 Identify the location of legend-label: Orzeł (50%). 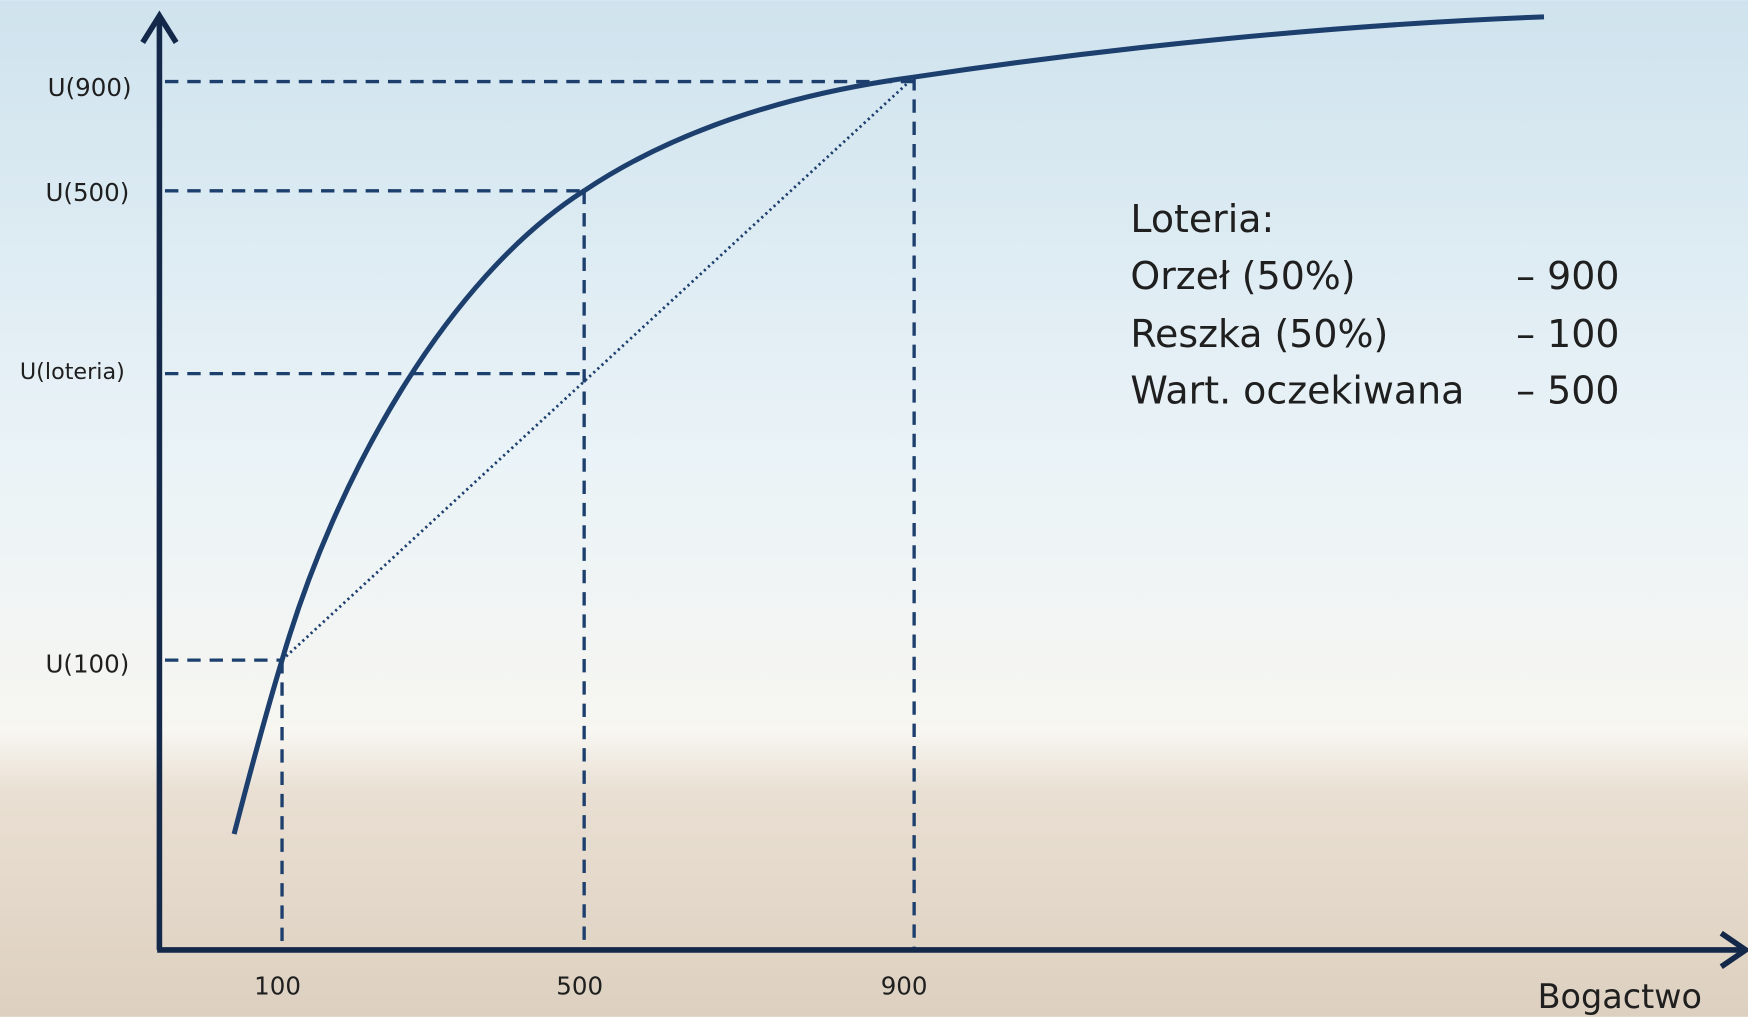
(1242, 276).